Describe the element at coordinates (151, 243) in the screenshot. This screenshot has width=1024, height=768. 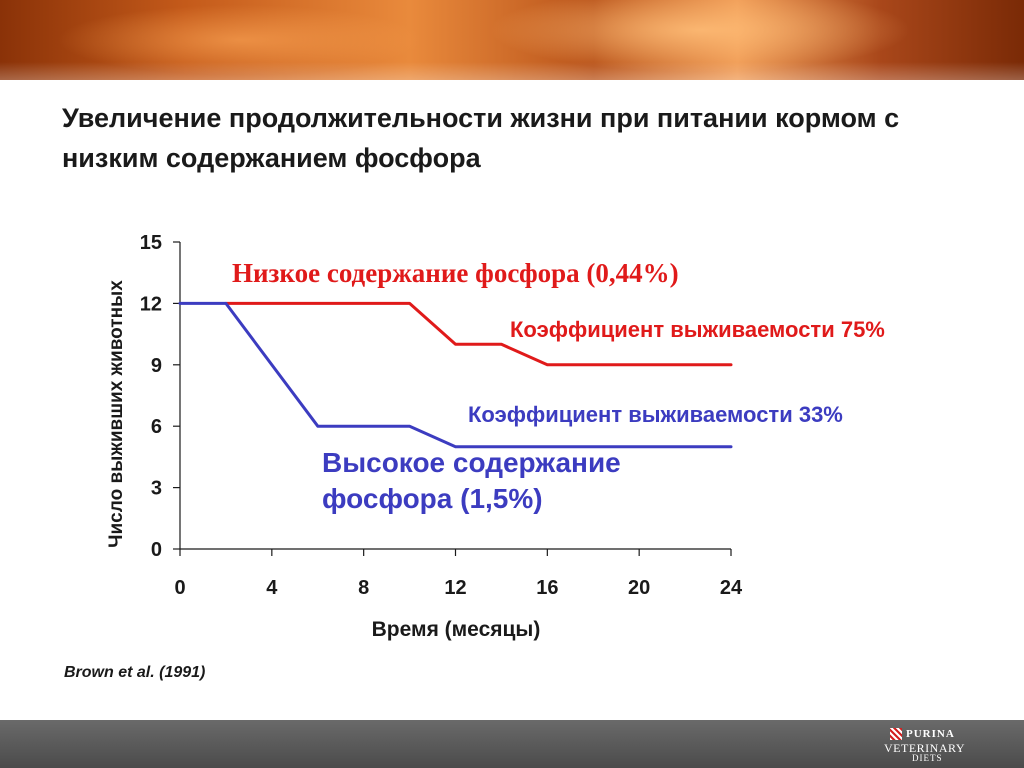
I see `y-tick-label: 15` at that location.